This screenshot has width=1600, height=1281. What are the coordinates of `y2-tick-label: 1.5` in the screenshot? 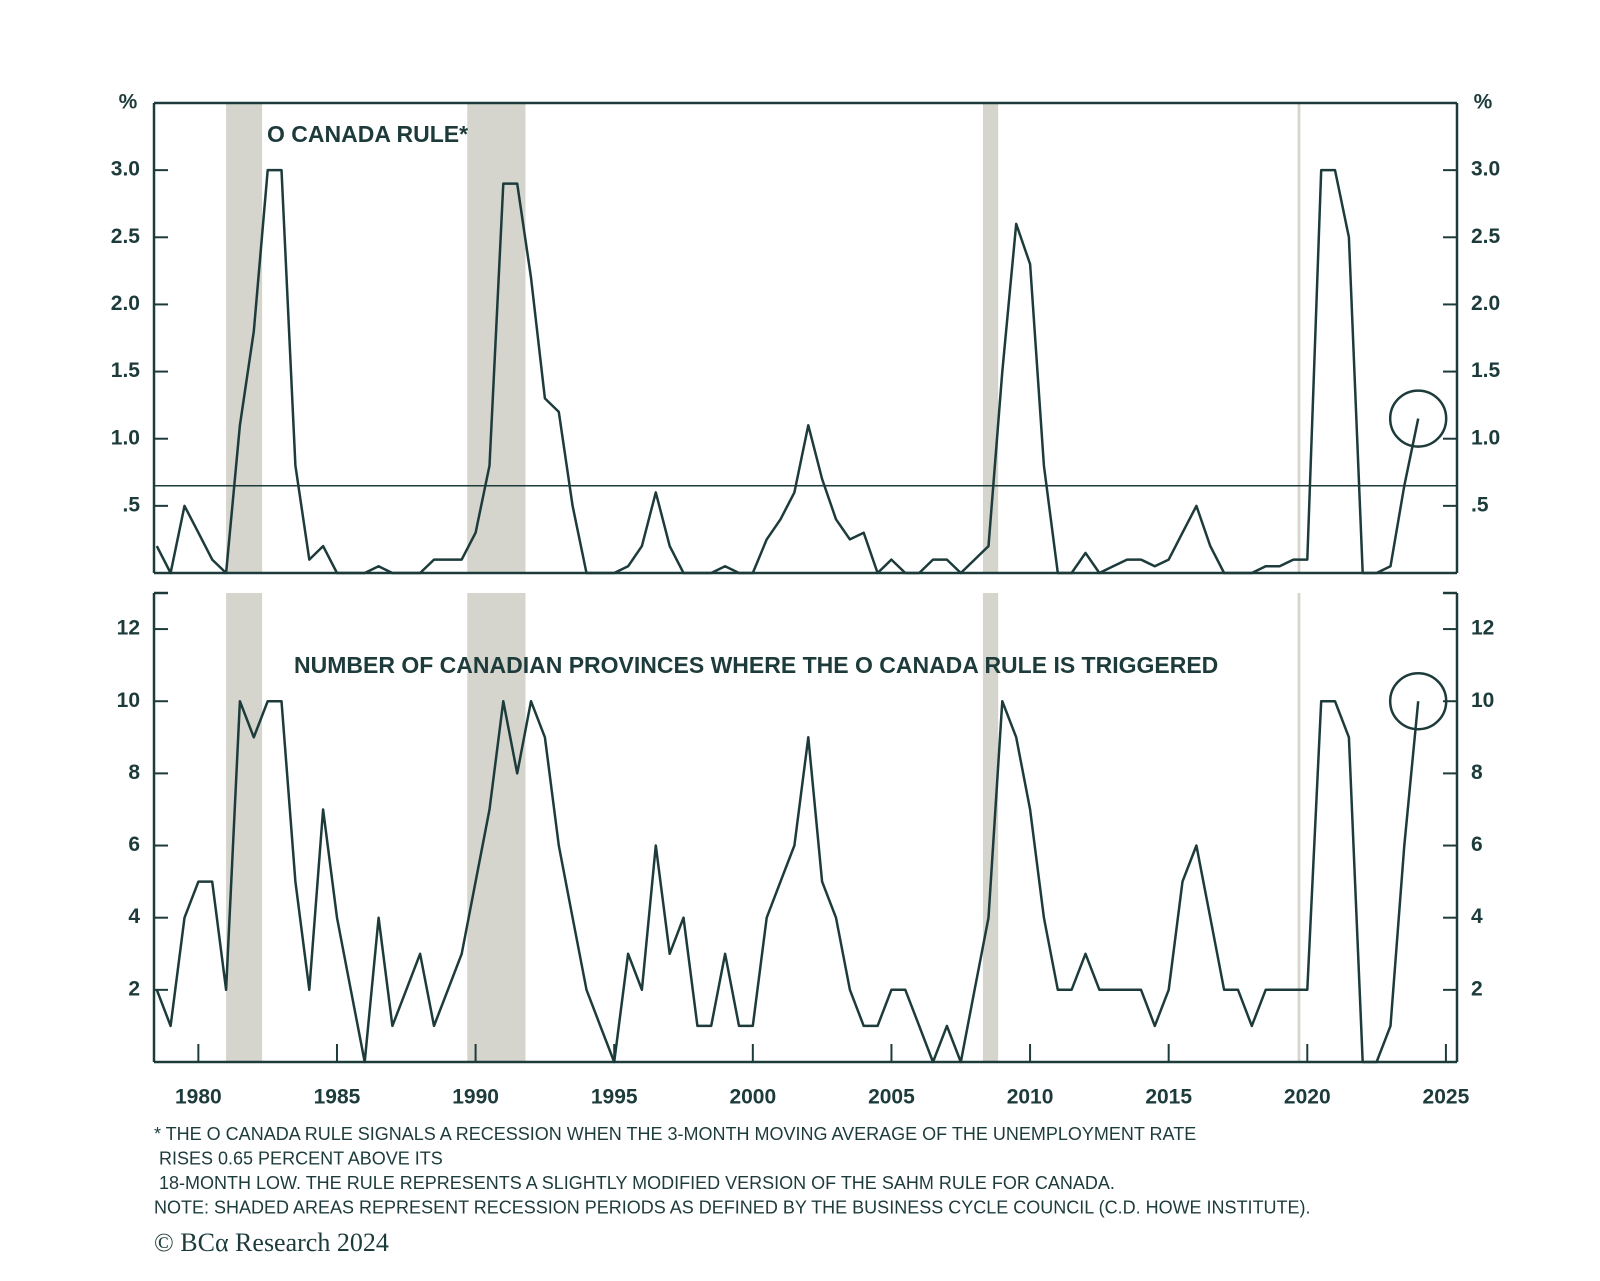 It's located at (1486, 370).